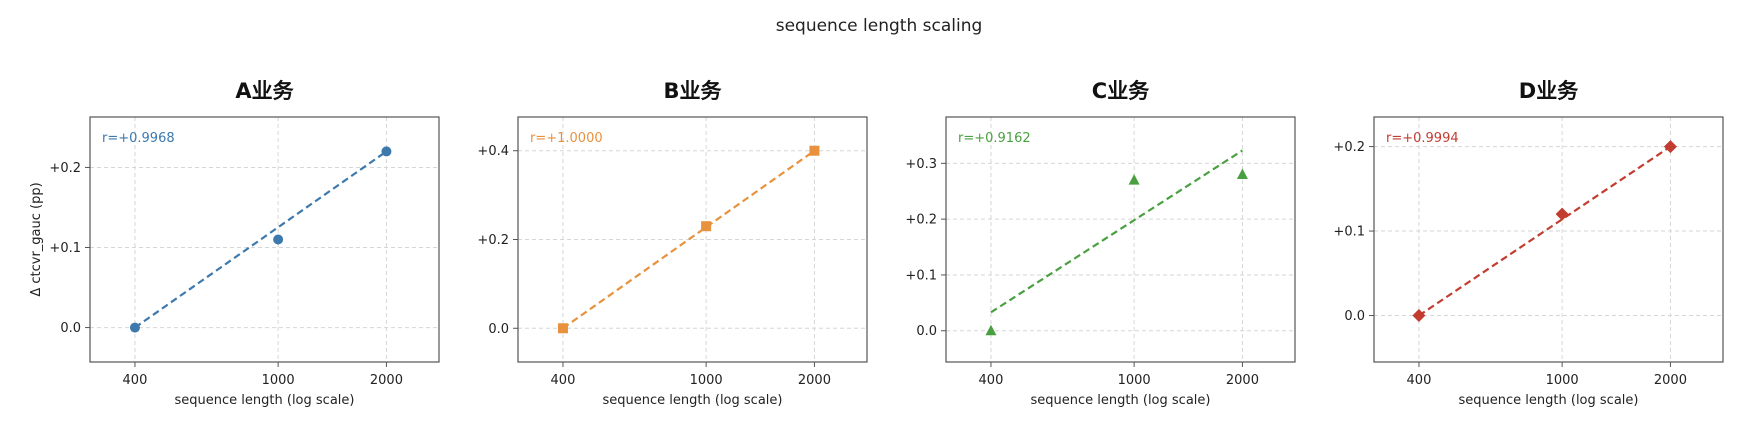 This screenshot has width=1758, height=446. What do you see at coordinates (1549, 91) in the screenshot?
I see `panel-title: D业务` at bounding box center [1549, 91].